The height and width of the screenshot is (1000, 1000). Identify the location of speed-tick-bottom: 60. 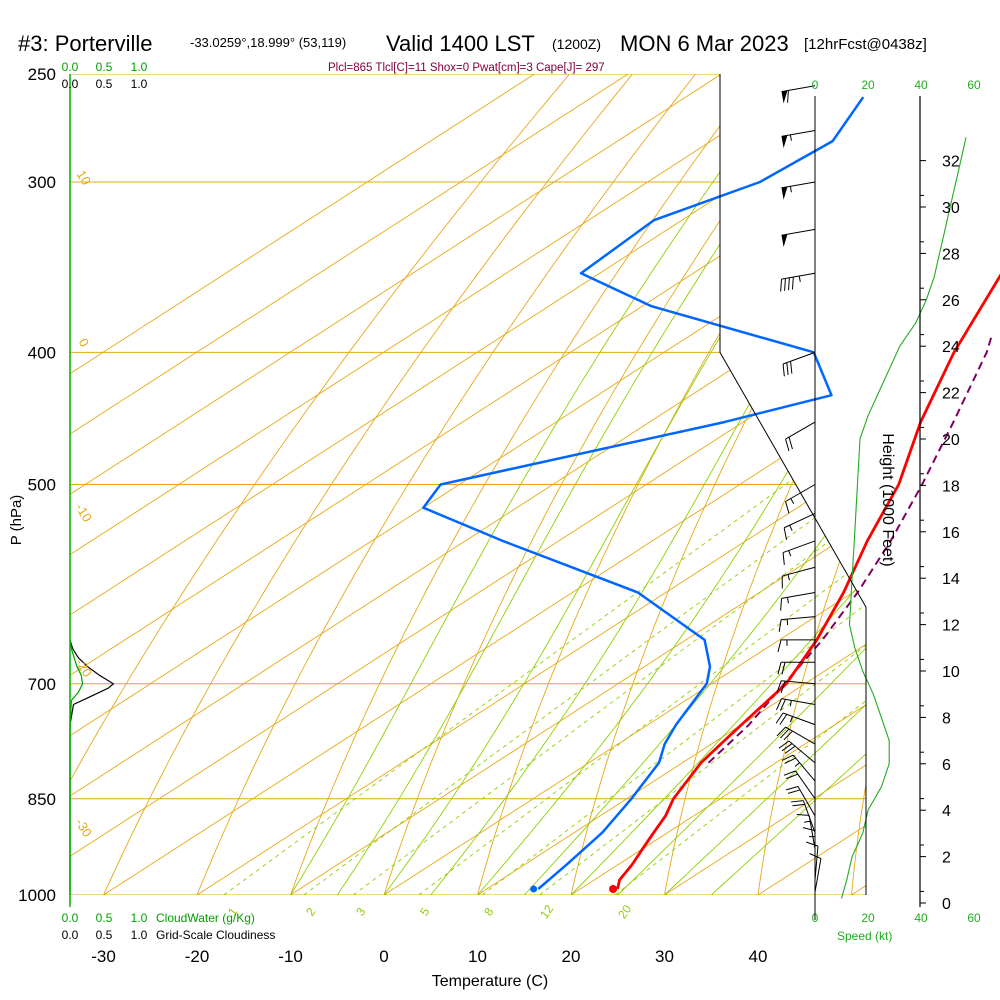
(974, 918).